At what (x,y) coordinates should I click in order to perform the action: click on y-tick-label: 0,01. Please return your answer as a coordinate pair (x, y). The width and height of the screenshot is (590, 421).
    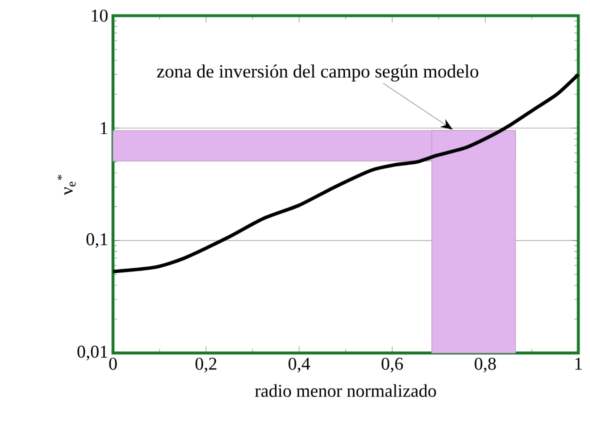
    Looking at the image, I should click on (92, 353).